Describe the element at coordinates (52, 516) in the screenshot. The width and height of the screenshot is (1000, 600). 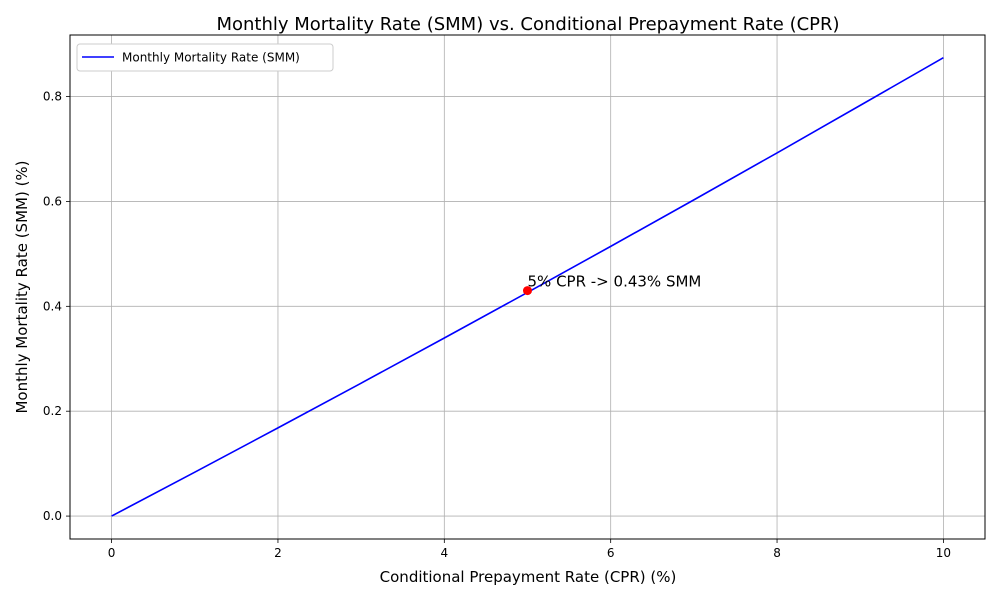
I see `y-tick-label: 0.0` at that location.